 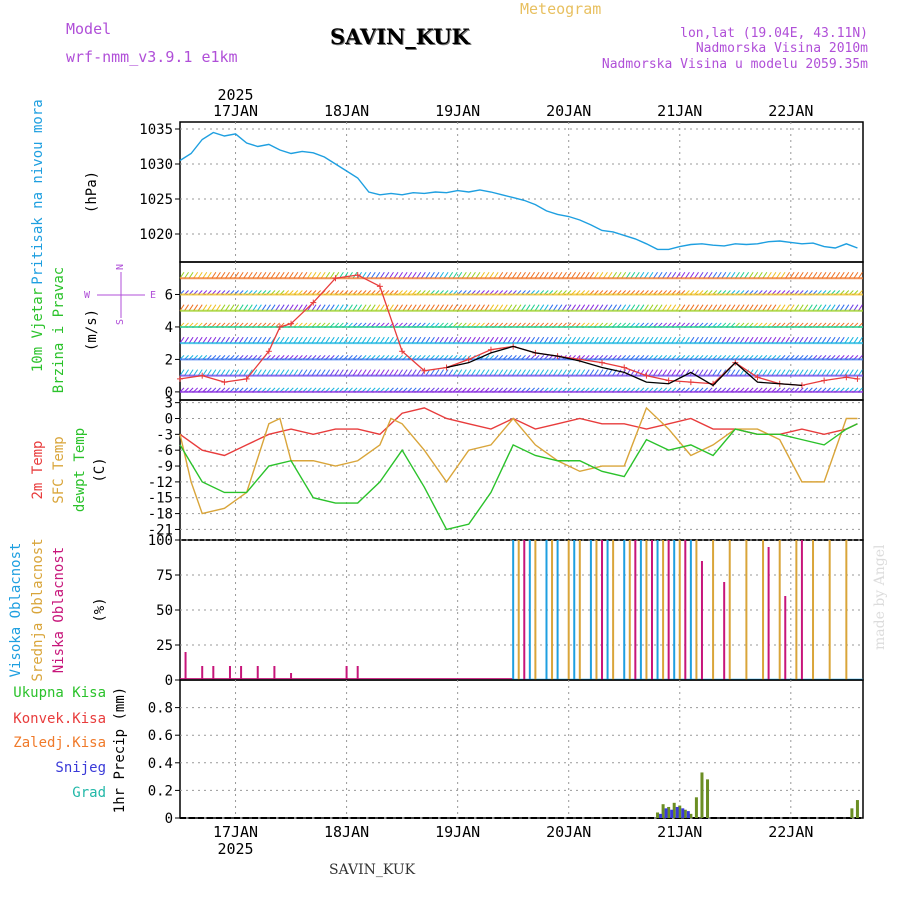 I want to click on model-name: wrf-nmm_v3.9.1 e1km, so click(x=152, y=57).